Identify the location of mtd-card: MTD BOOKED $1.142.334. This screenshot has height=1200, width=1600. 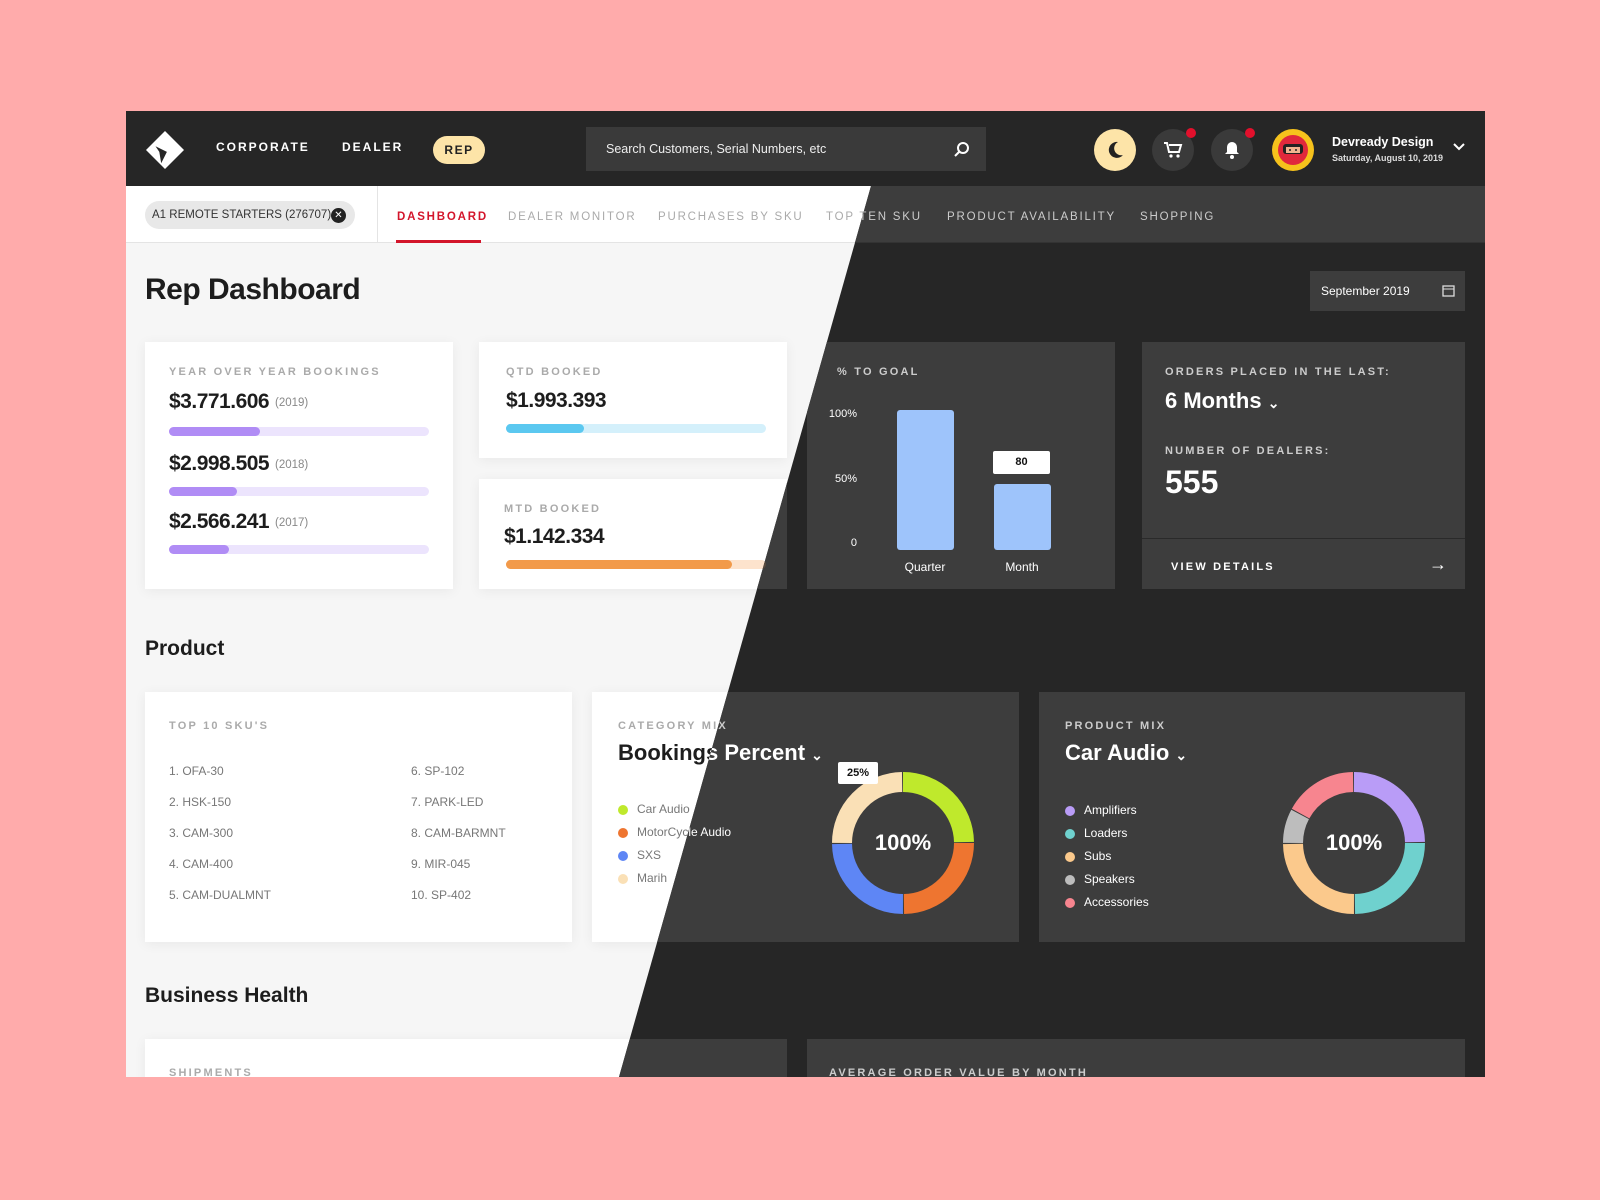
(633, 534).